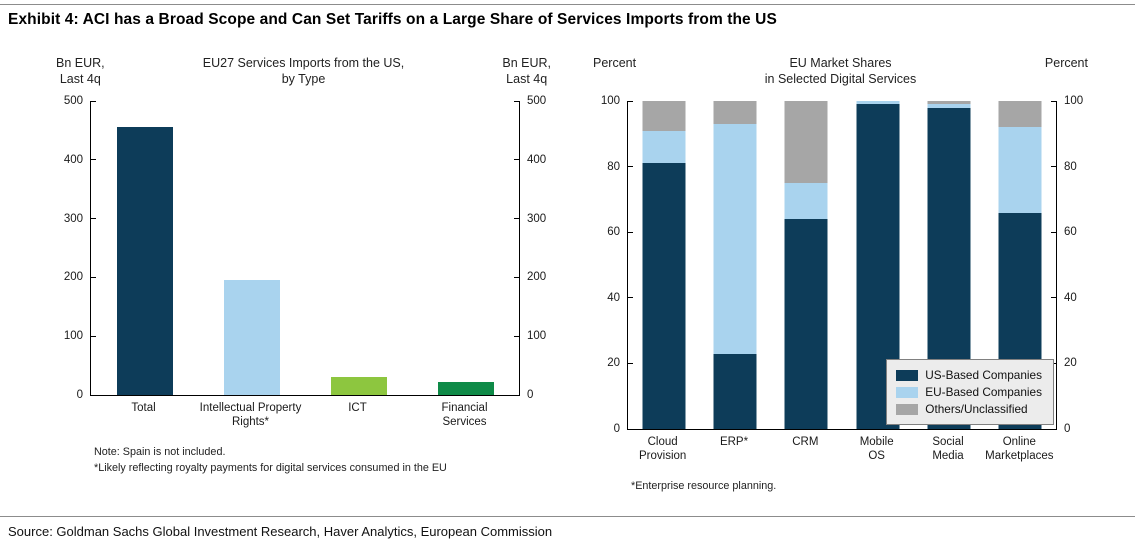 The width and height of the screenshot is (1135, 548). I want to click on x-category-label: Intellectual Property Rights*, so click(250, 415).